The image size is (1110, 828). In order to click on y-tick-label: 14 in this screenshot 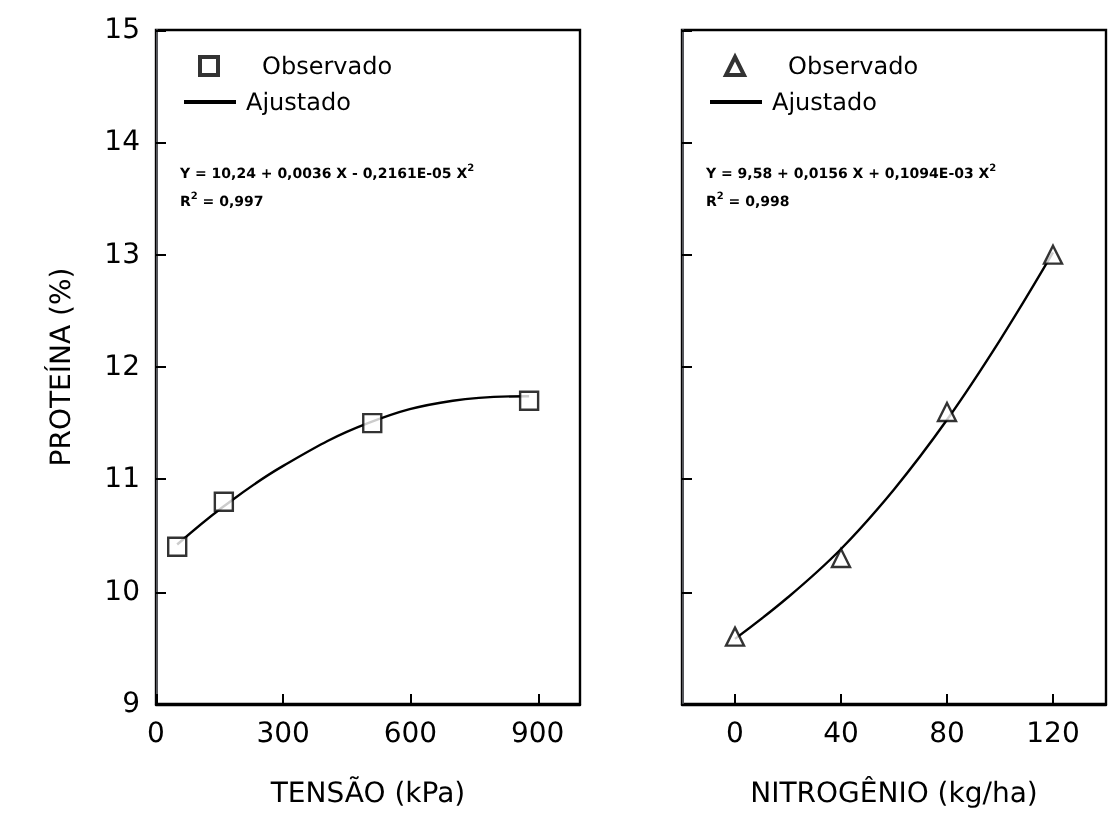, I will do `click(122, 142)`.